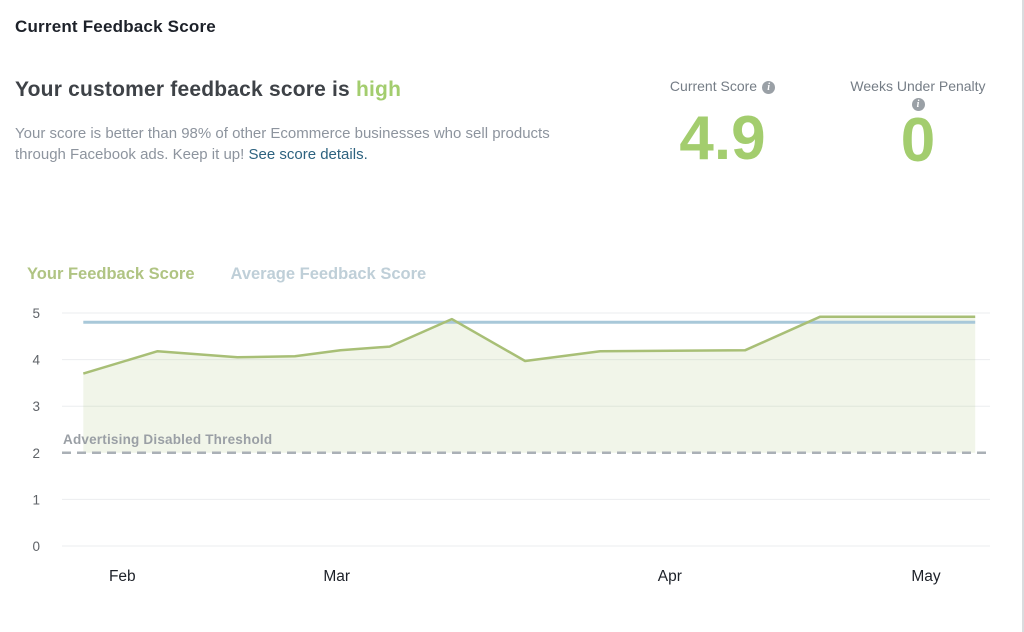 This screenshot has height=632, width=1024. Describe the element at coordinates (918, 140) in the screenshot. I see `weeks-under-penalty-value: 0` at that location.